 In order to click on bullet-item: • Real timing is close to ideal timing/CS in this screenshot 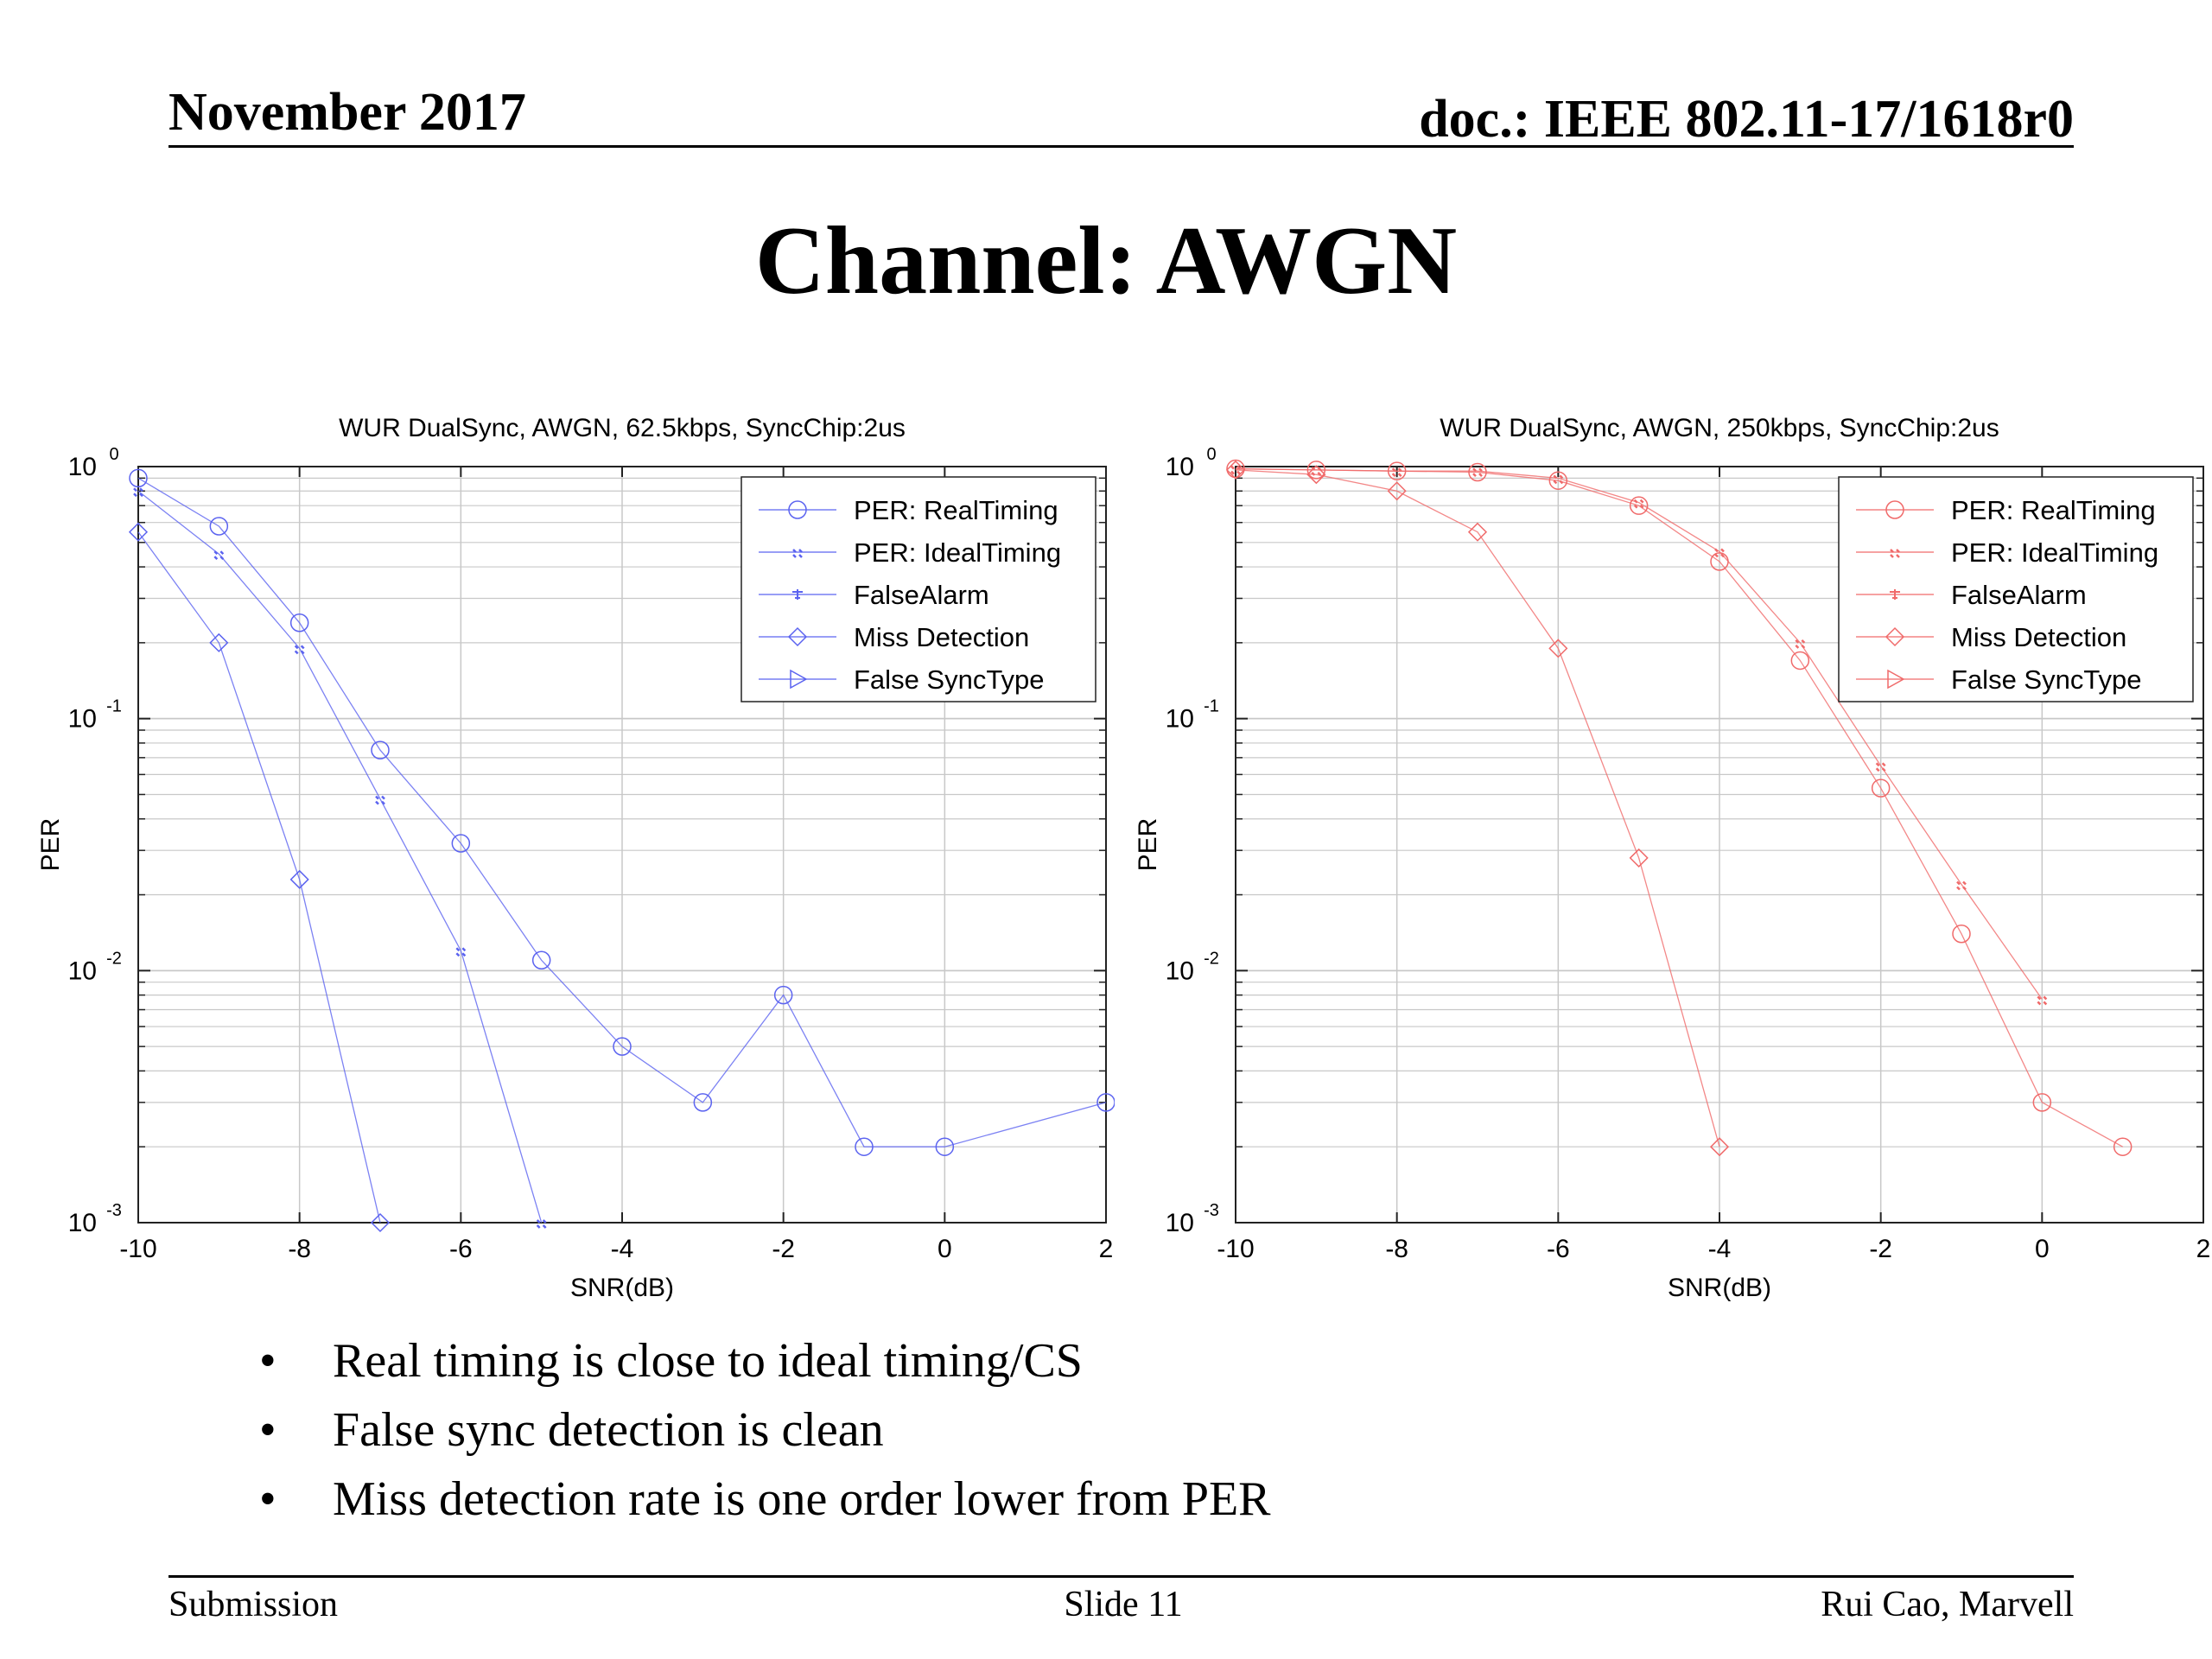, I will do `click(765, 1360)`.